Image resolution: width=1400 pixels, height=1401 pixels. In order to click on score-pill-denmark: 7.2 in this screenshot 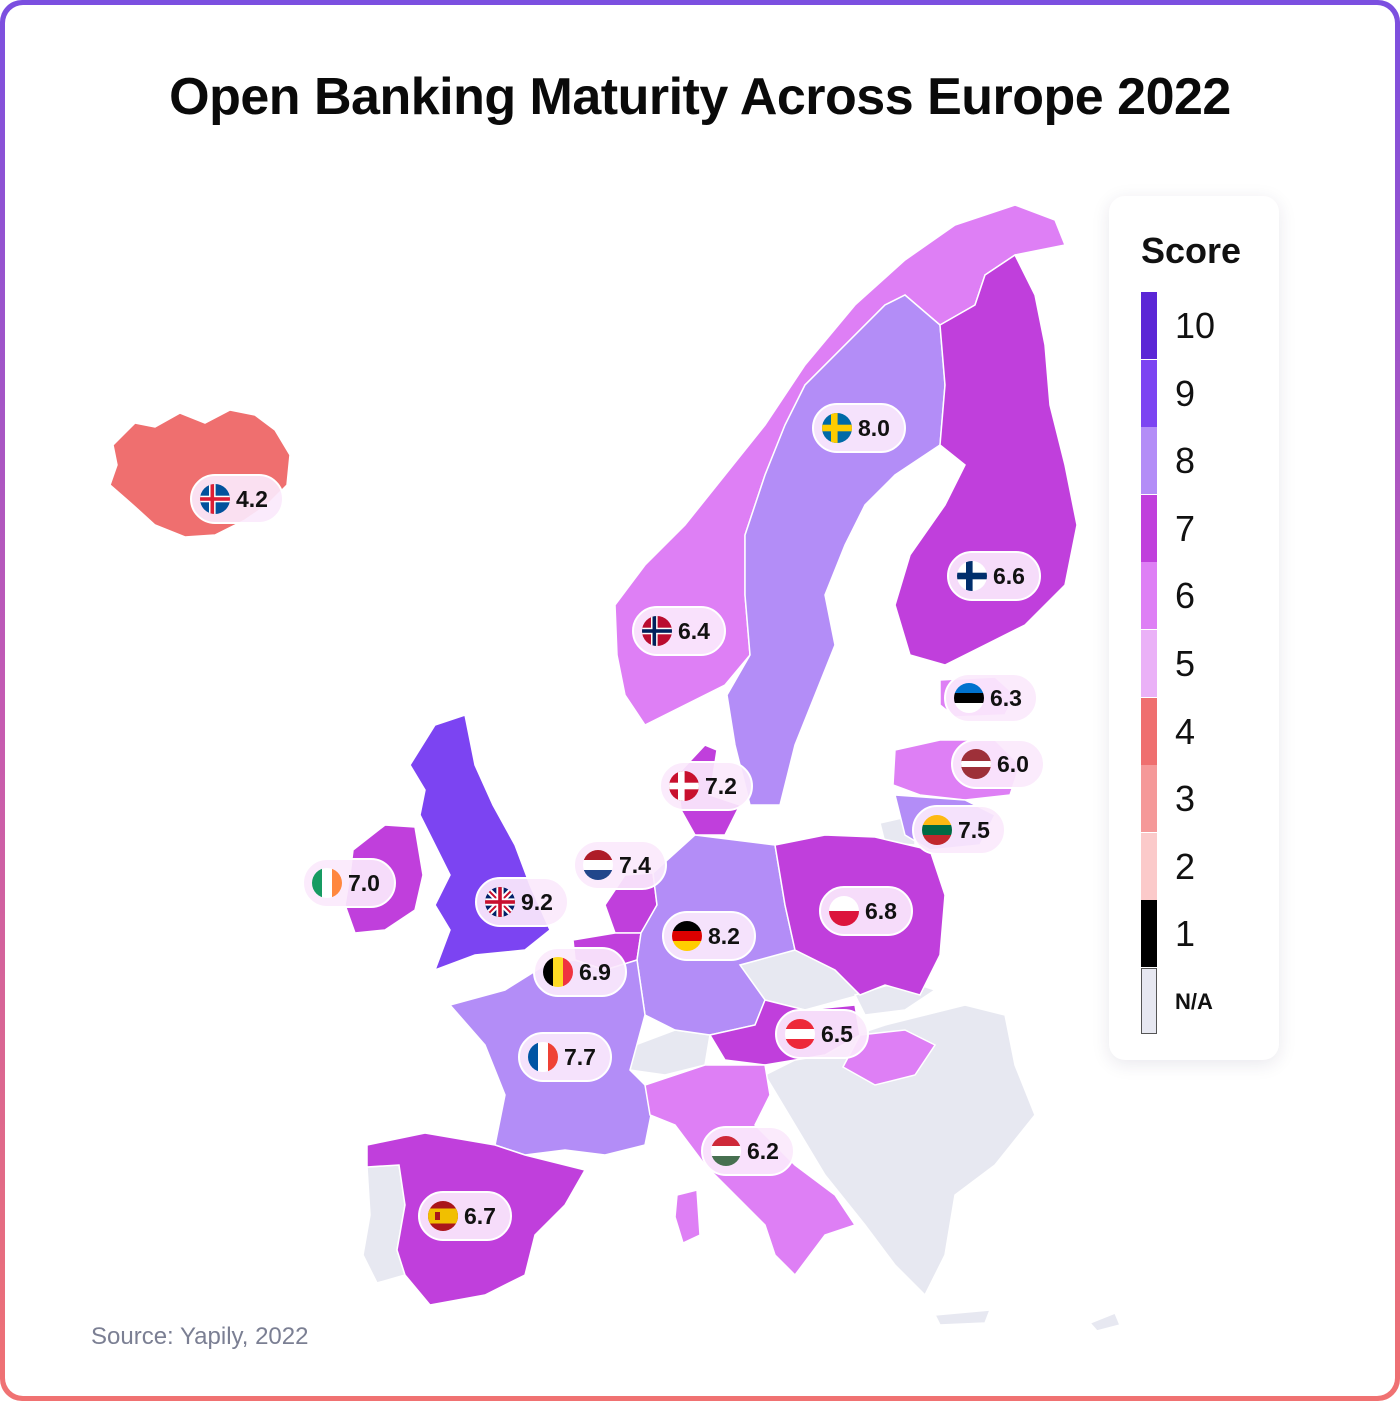, I will do `click(706, 786)`.